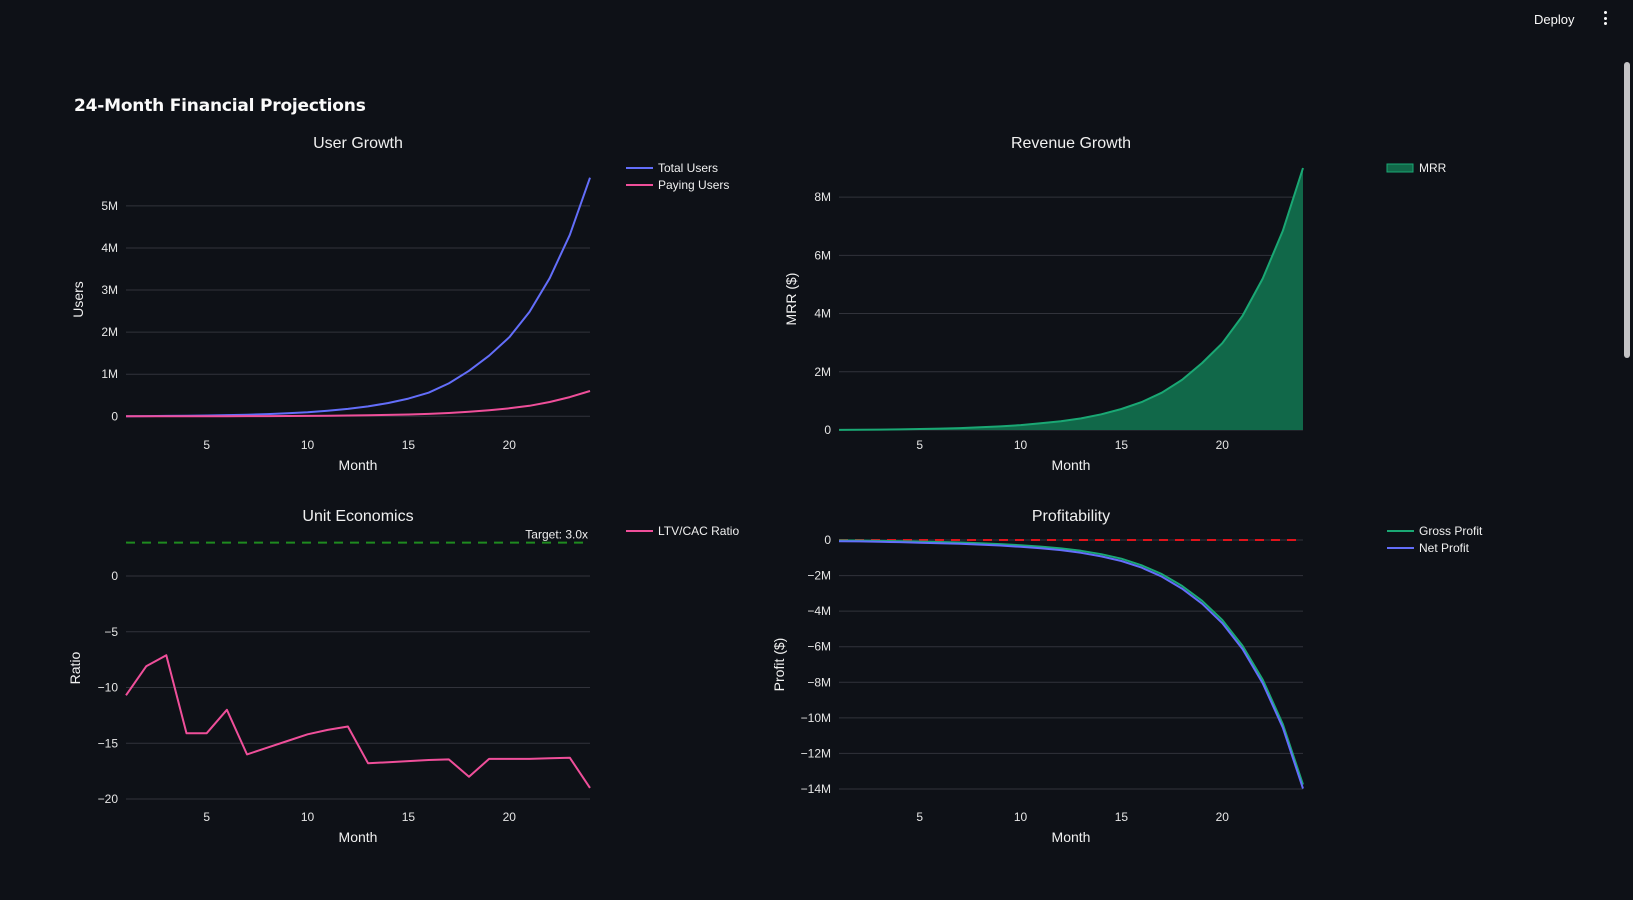  Describe the element at coordinates (819, 611) in the screenshot. I see `y-tick-label: −4M` at that location.